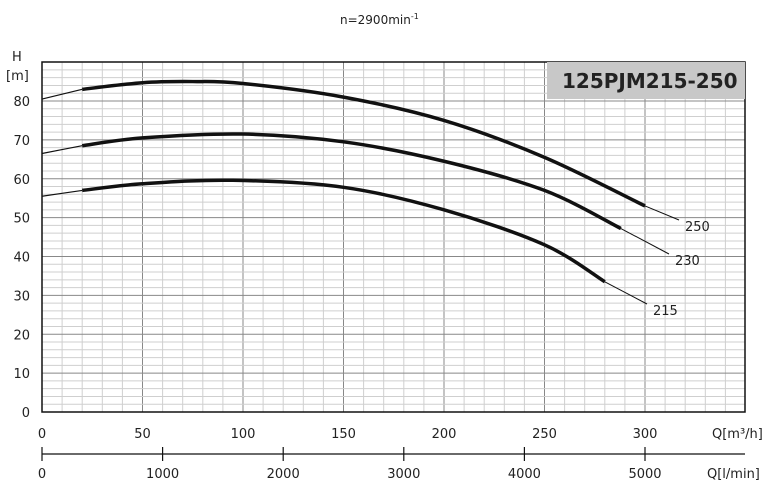  Describe the element at coordinates (21, 180) in the screenshot. I see `y-tick-label: 60` at that location.